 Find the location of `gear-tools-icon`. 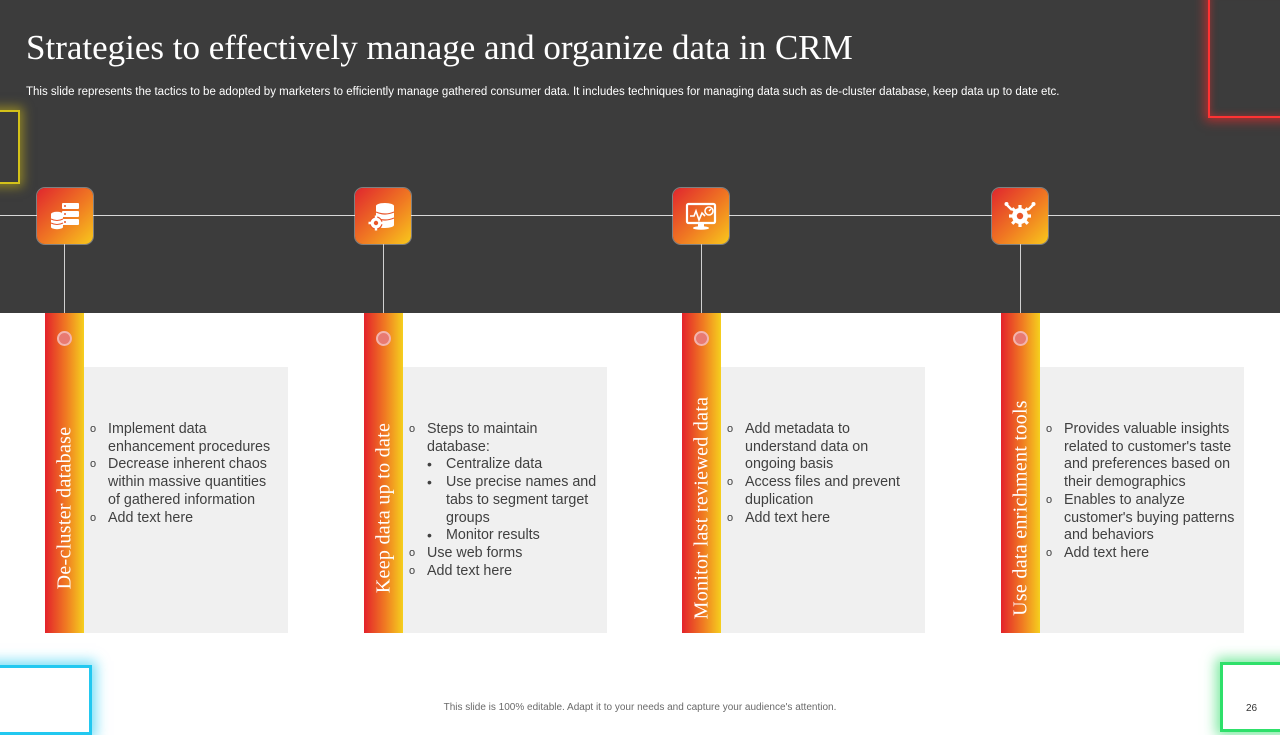

gear-tools-icon is located at coordinates (1020, 214).